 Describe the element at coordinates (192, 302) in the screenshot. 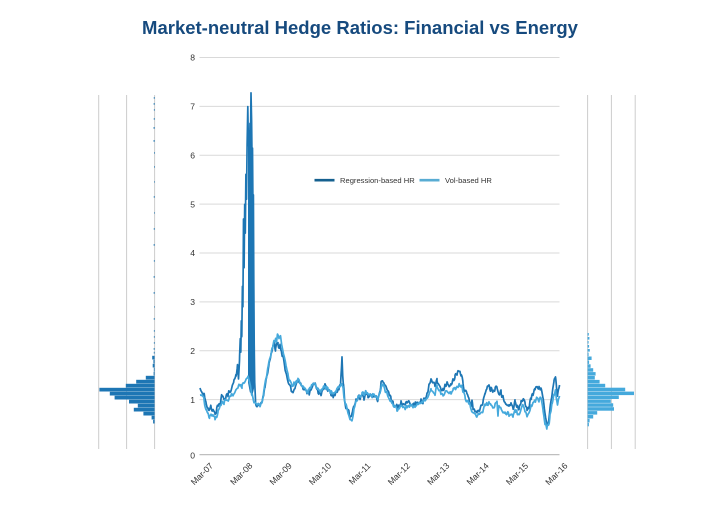

I see `svg-text: 3` at that location.